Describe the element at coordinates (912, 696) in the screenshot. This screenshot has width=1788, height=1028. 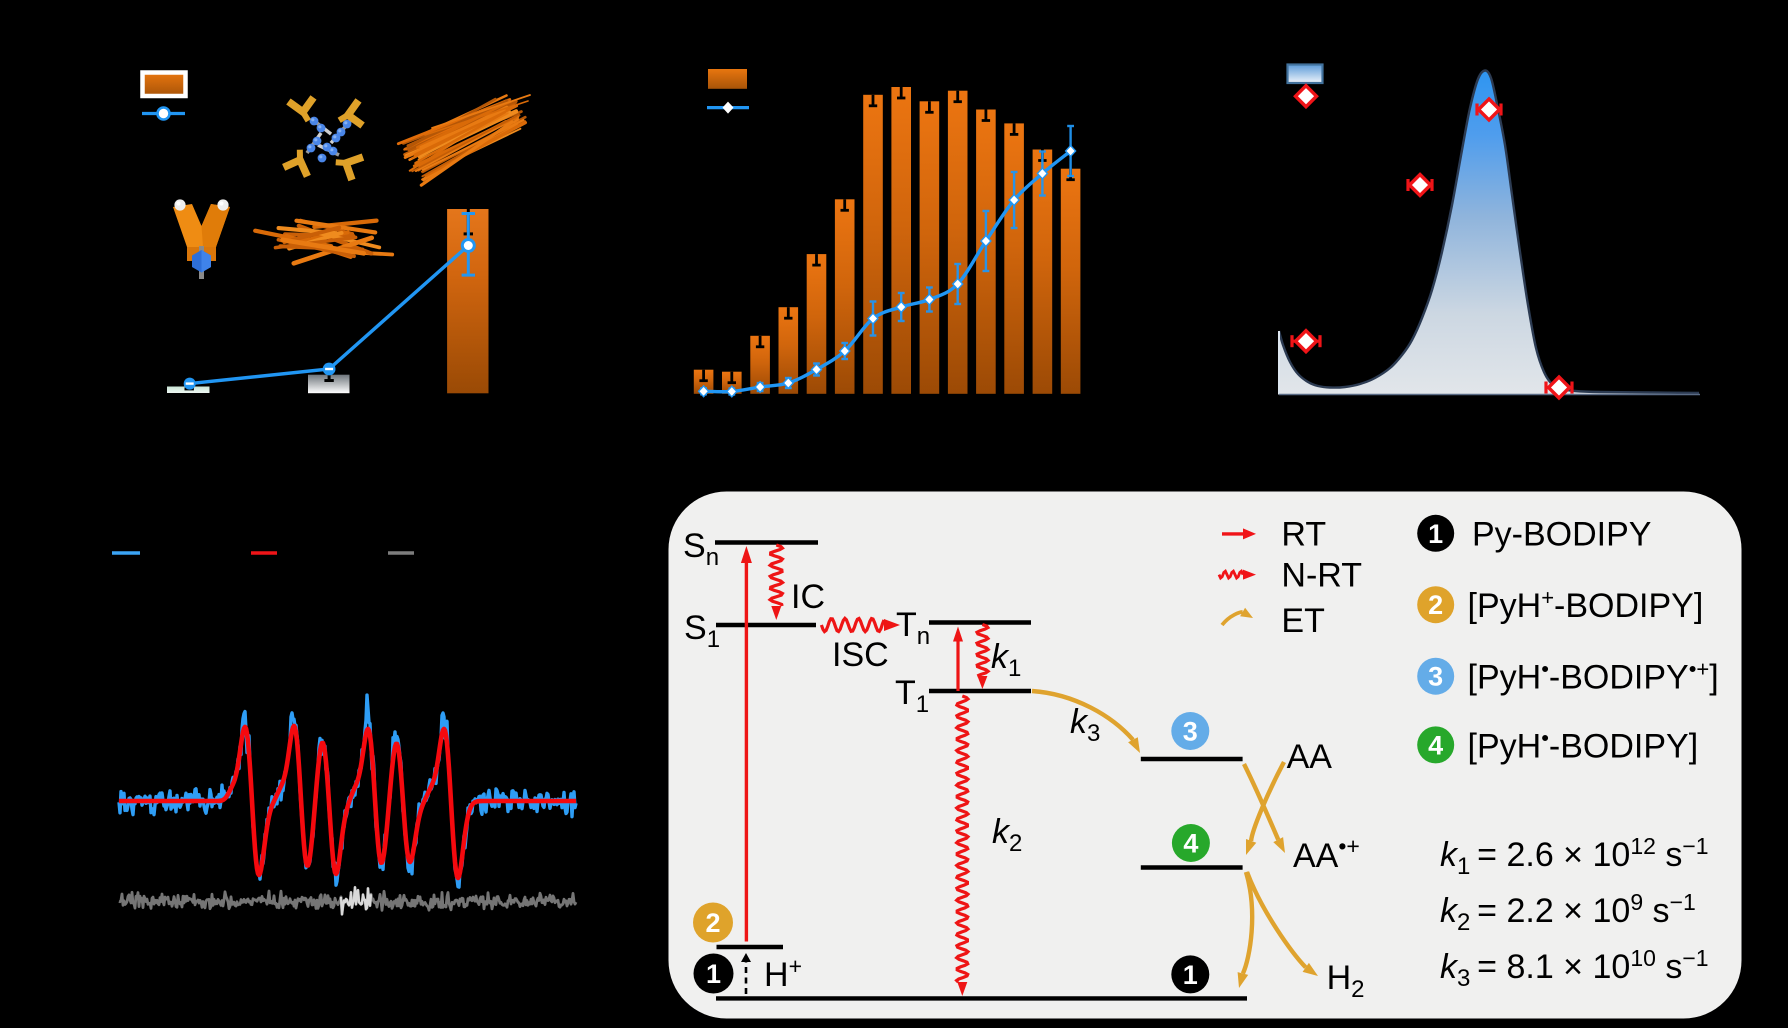
I see `svg-text: T1` at that location.